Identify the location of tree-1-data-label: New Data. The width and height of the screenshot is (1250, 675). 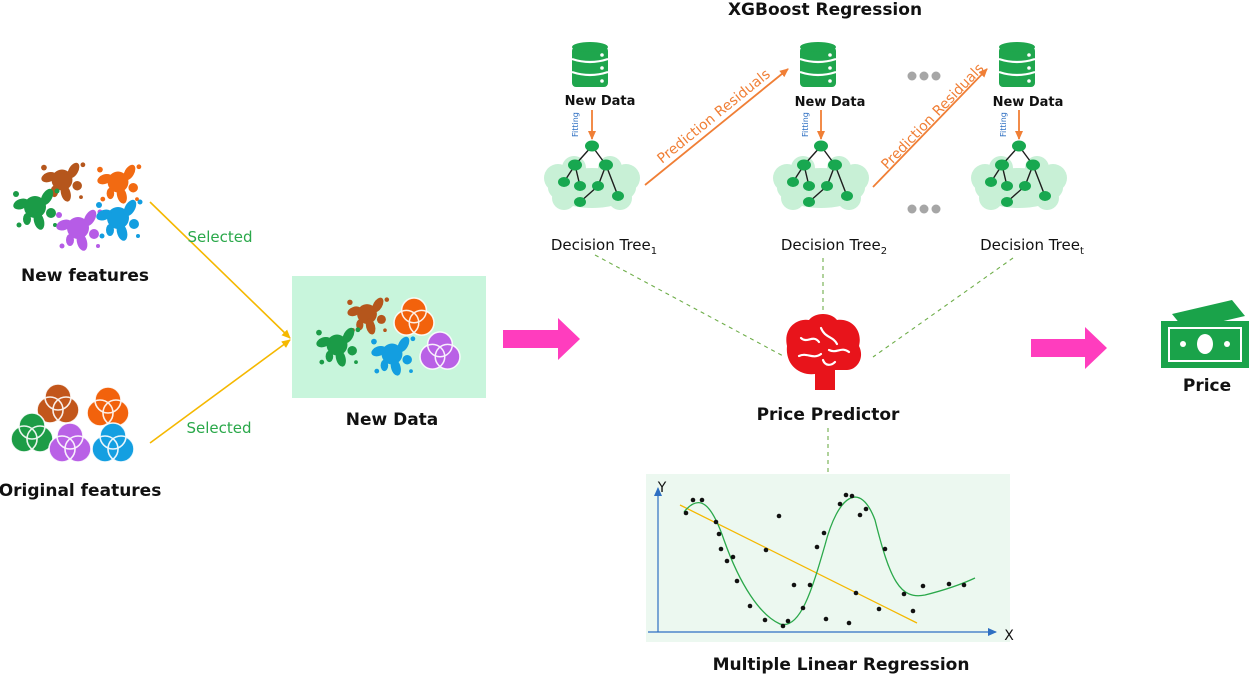
(600, 101).